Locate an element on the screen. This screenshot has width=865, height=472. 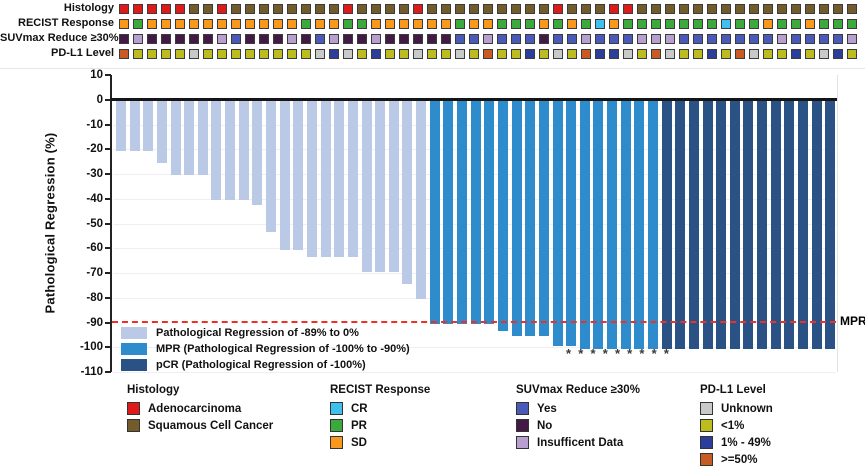
track-label-histology: Histology is located at coordinates (88, 8).